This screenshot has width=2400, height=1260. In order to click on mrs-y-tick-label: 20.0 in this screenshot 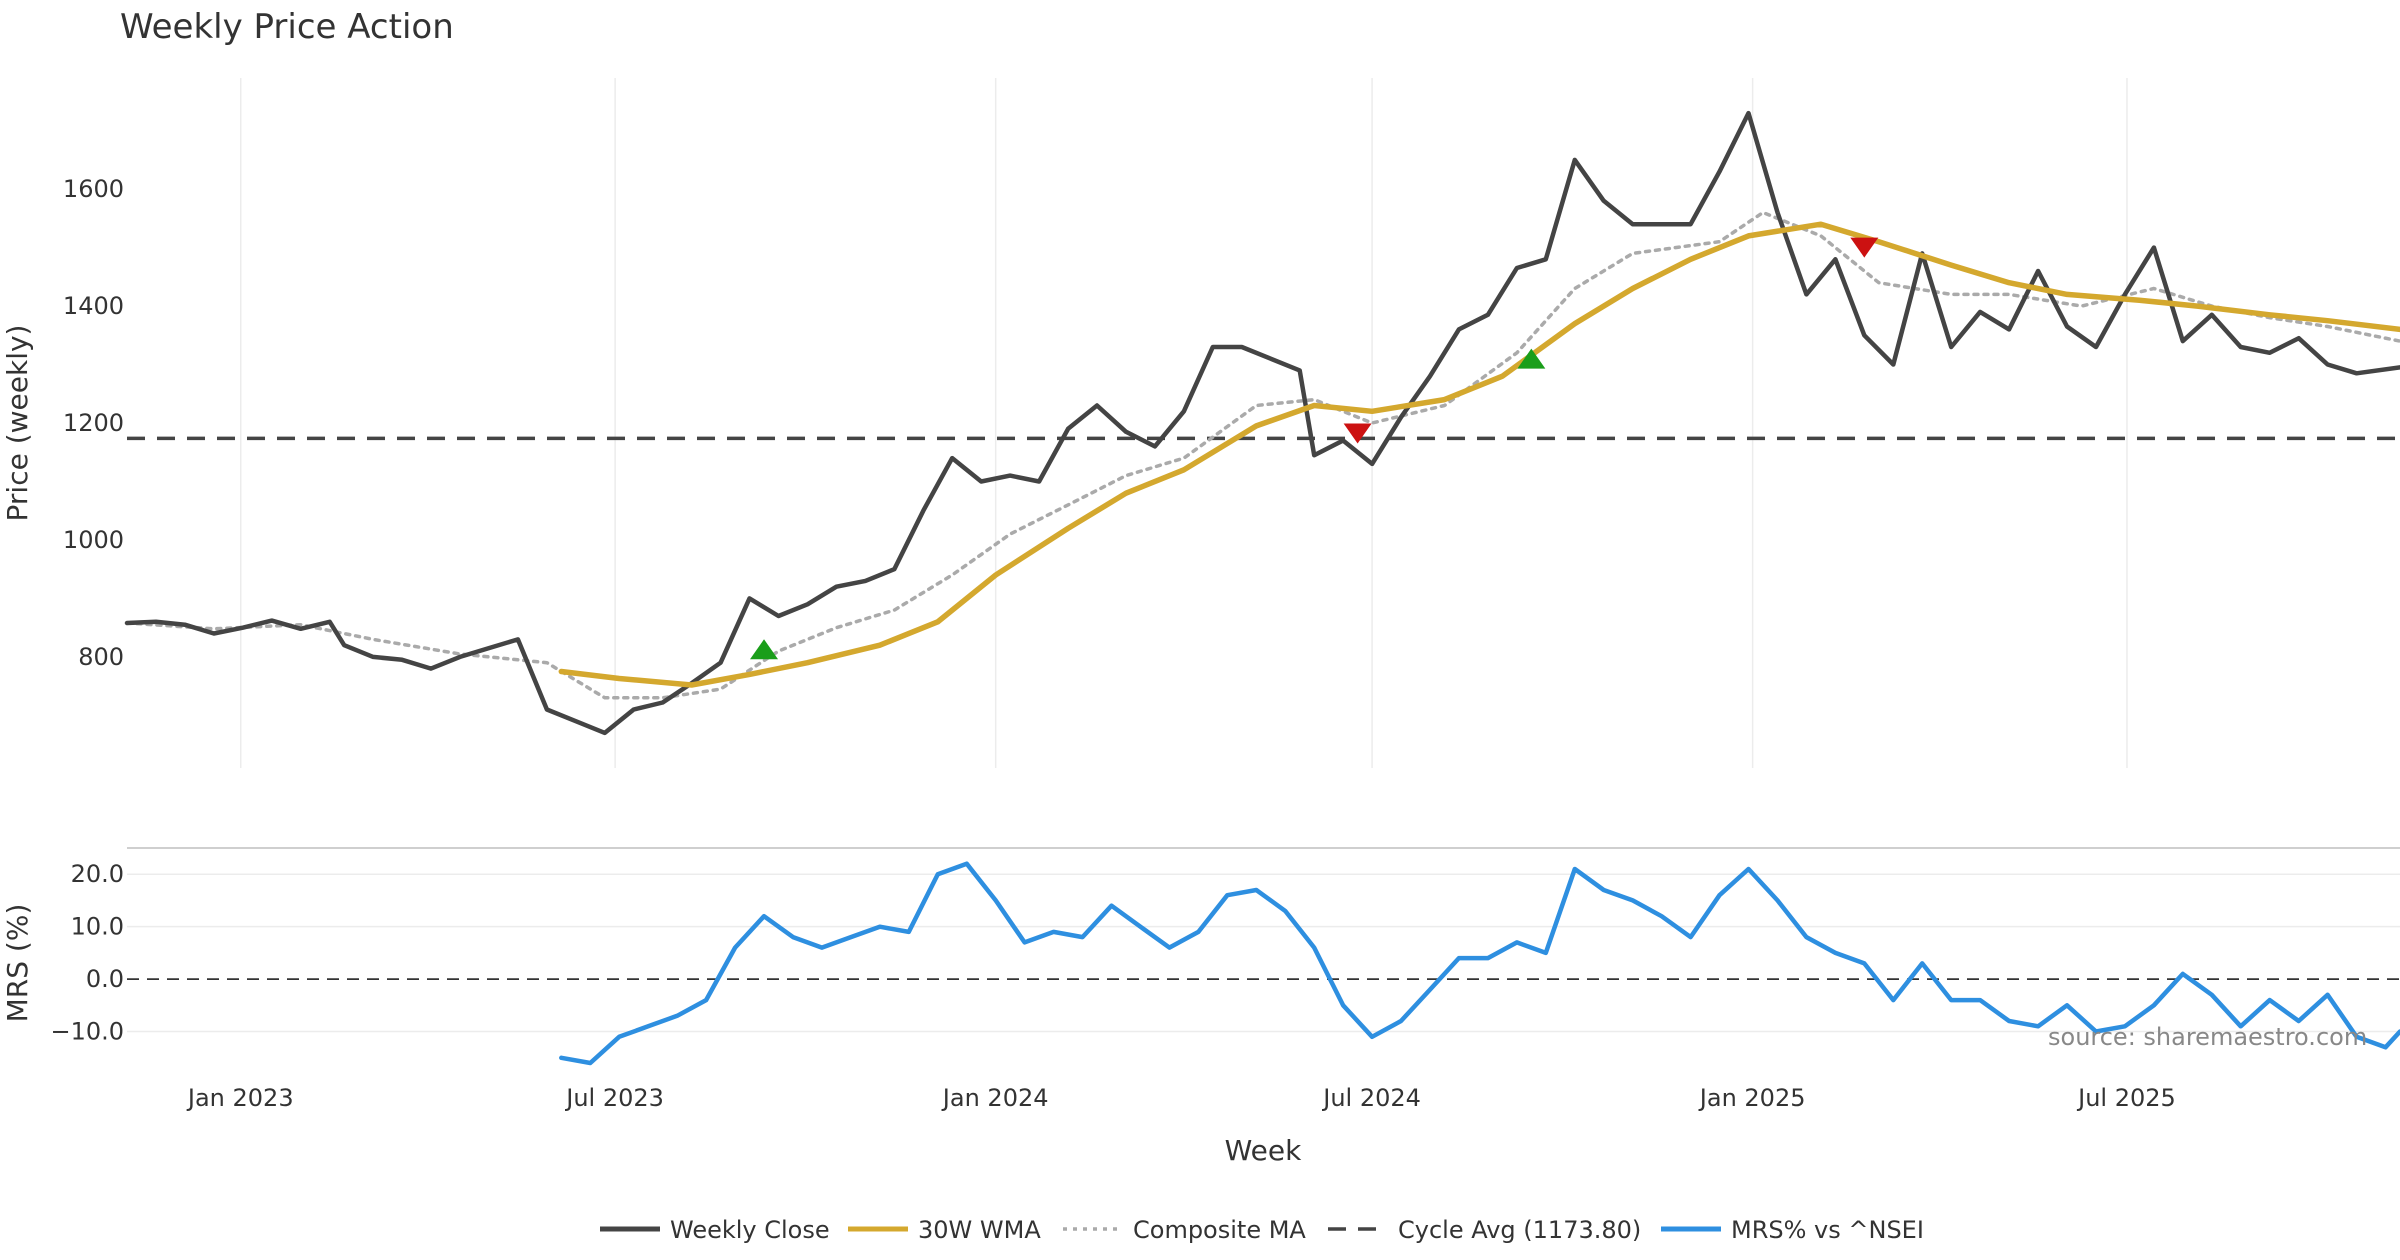, I will do `click(97, 874)`.